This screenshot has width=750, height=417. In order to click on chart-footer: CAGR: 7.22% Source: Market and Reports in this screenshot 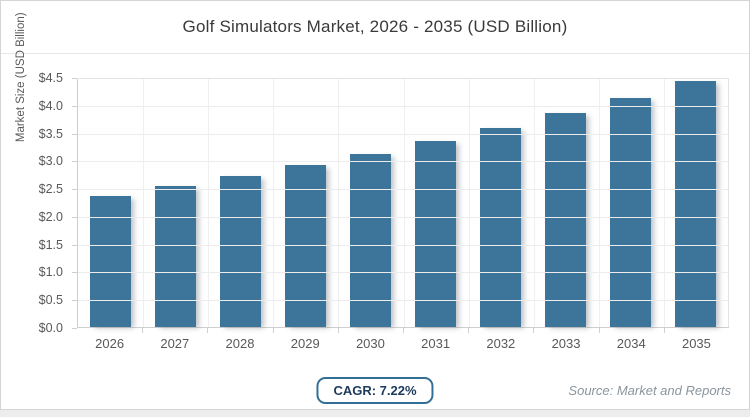, I will do `click(375, 390)`.